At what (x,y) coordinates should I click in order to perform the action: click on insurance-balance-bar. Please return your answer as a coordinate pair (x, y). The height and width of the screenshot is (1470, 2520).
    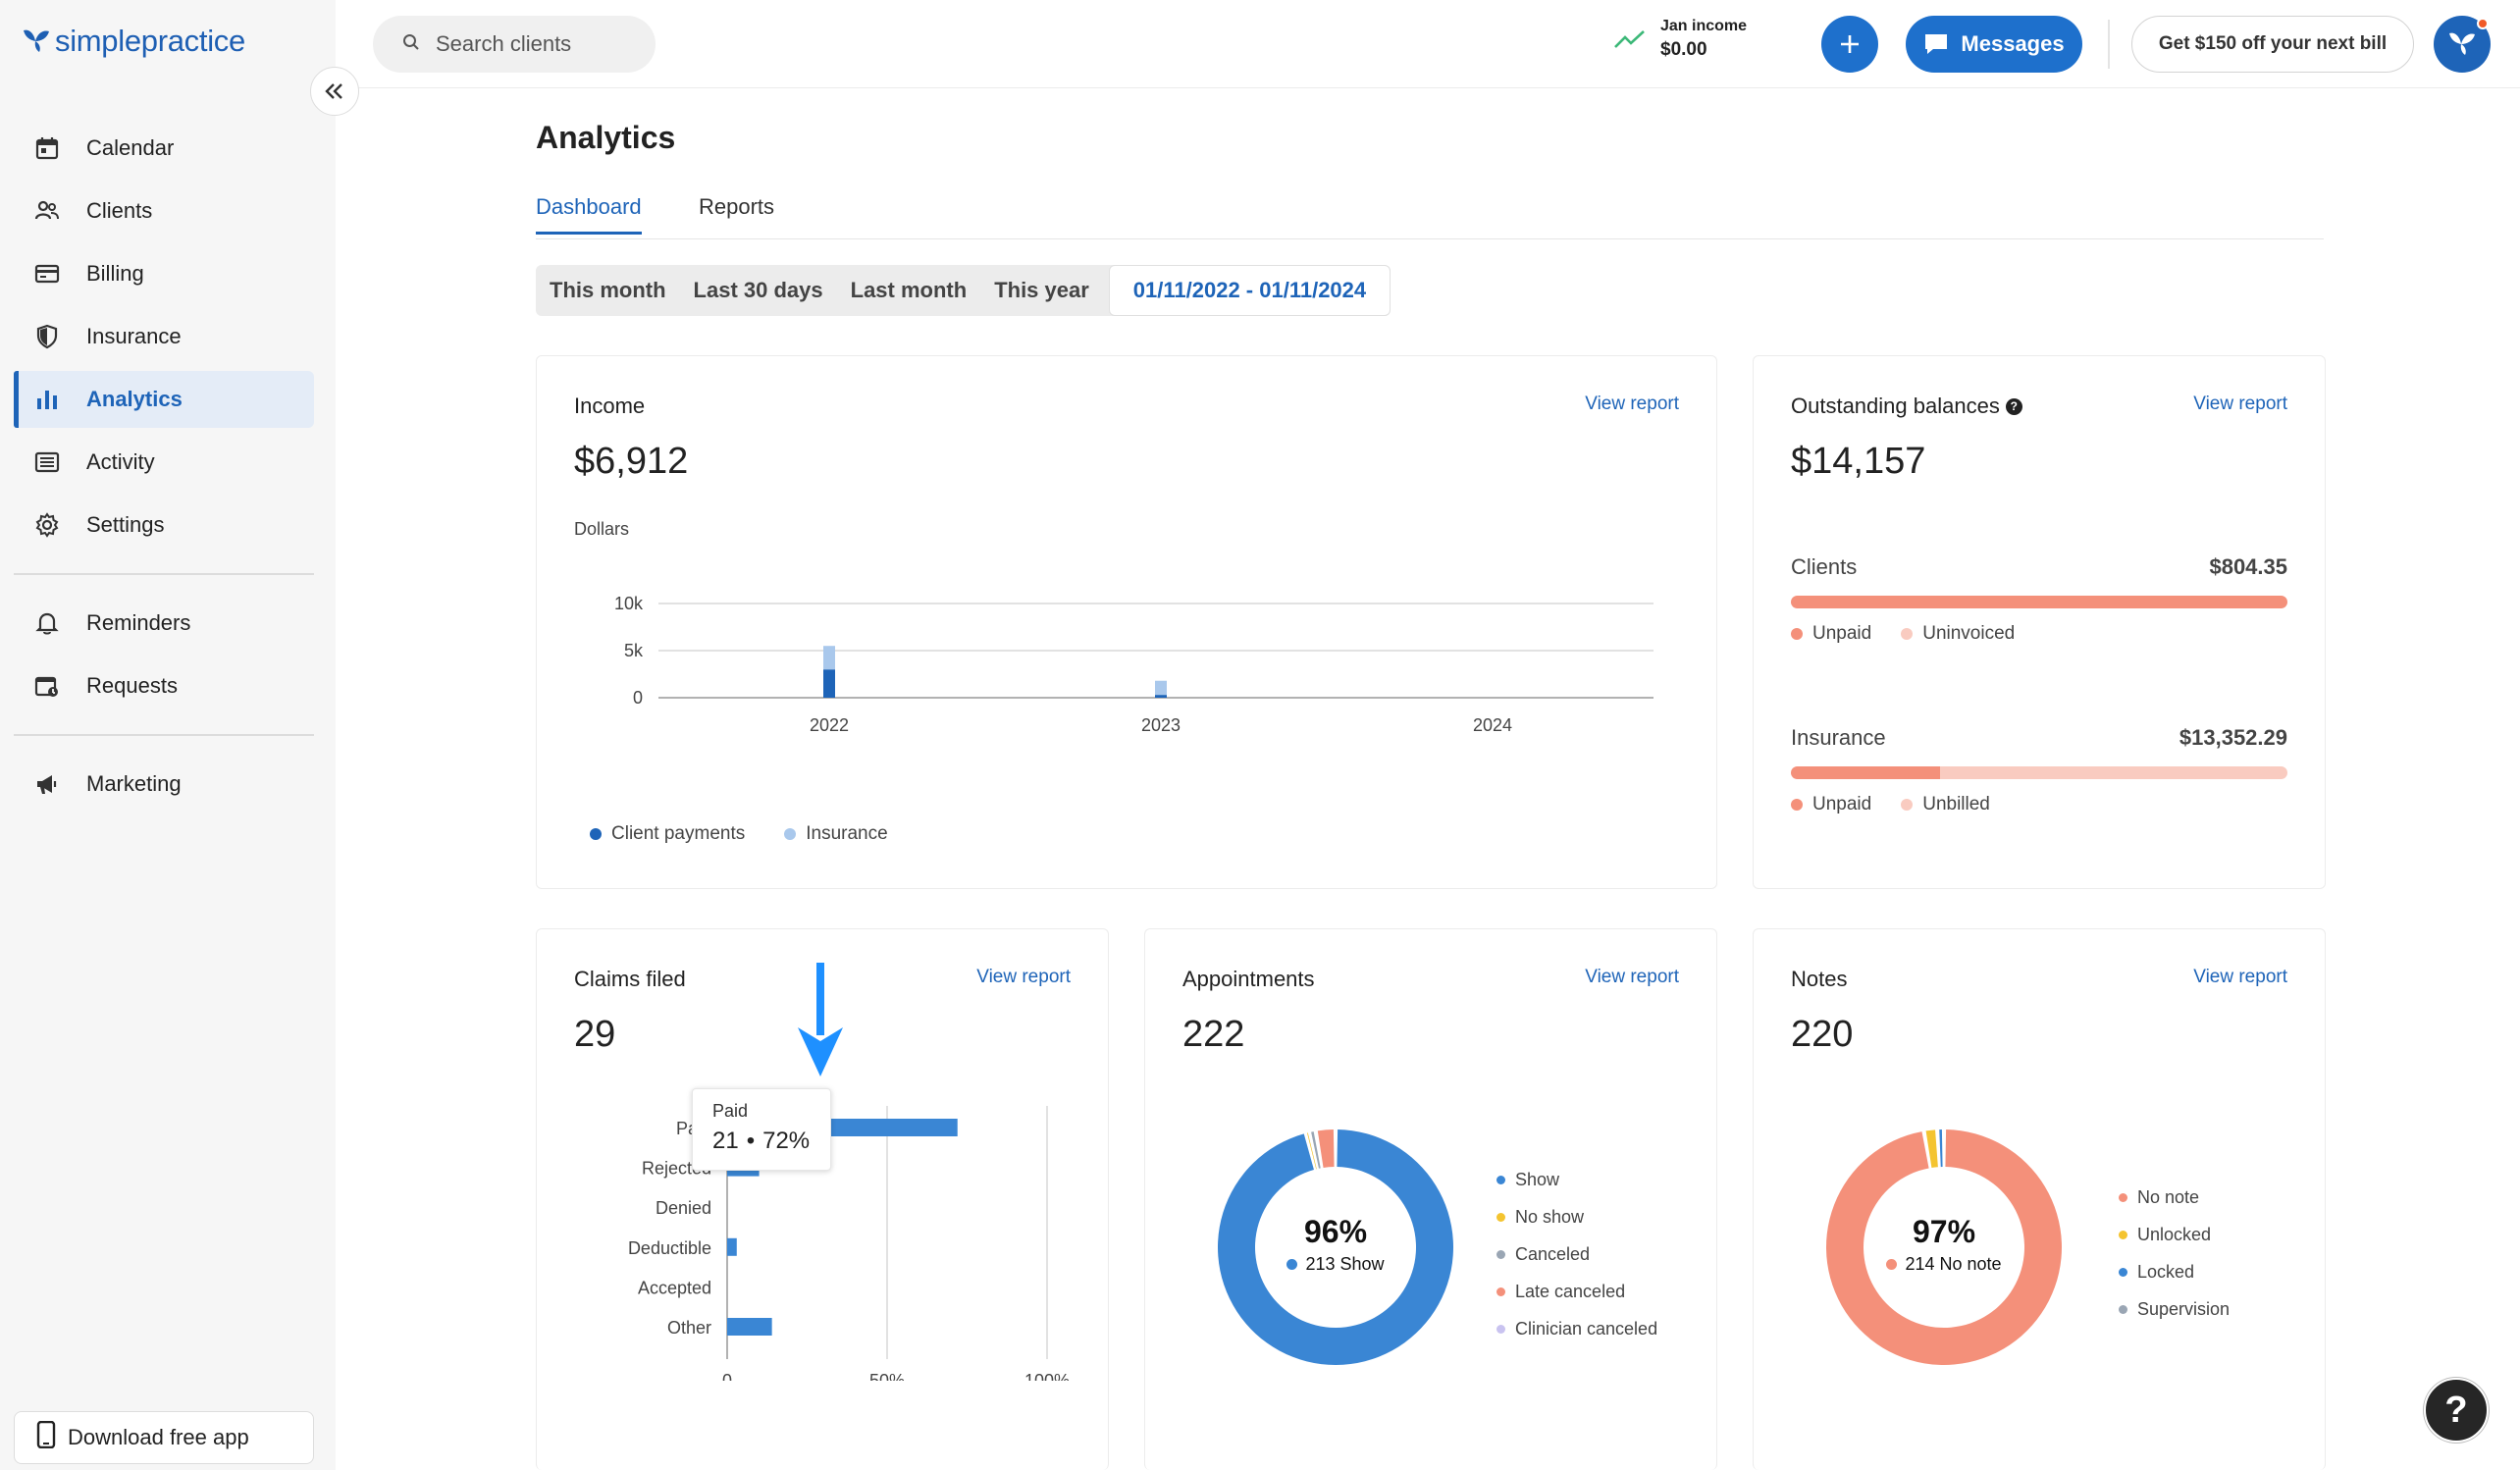
    Looking at the image, I should click on (2039, 772).